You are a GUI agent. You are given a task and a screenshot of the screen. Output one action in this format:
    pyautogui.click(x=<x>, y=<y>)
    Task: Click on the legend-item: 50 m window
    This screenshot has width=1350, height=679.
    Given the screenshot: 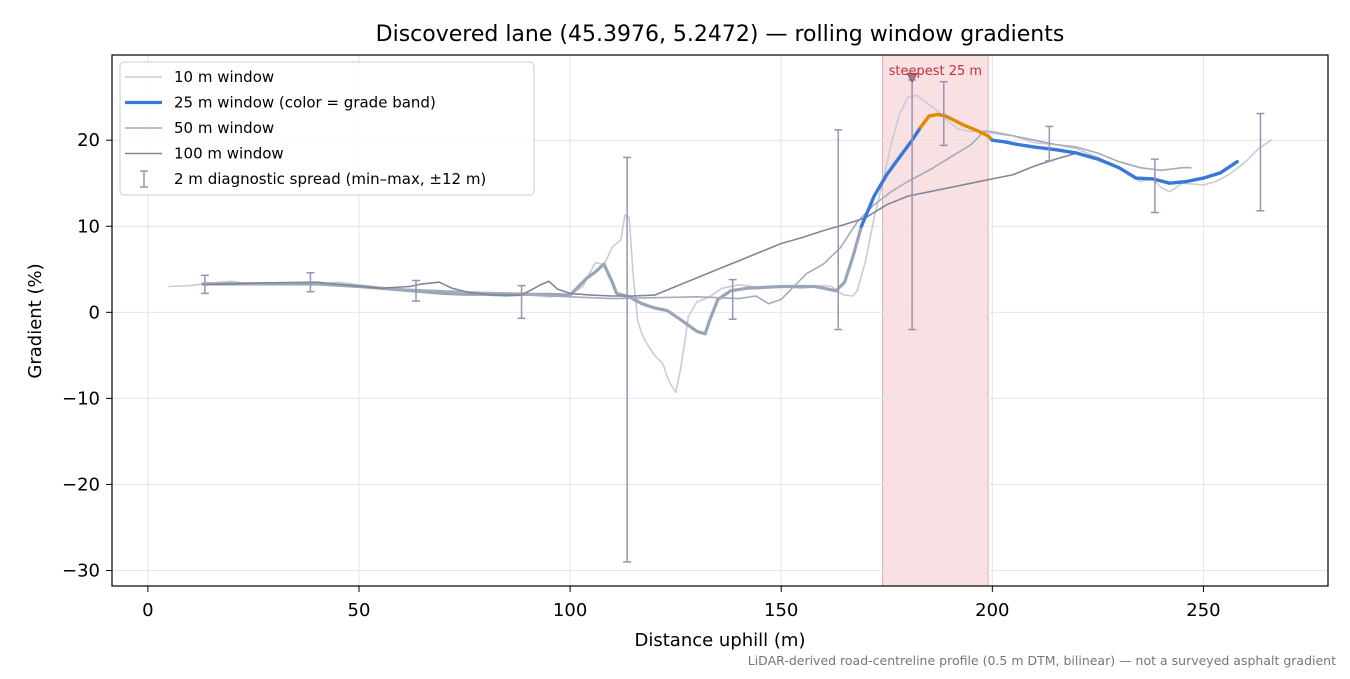 What is the action you would take?
    pyautogui.click(x=199, y=128)
    